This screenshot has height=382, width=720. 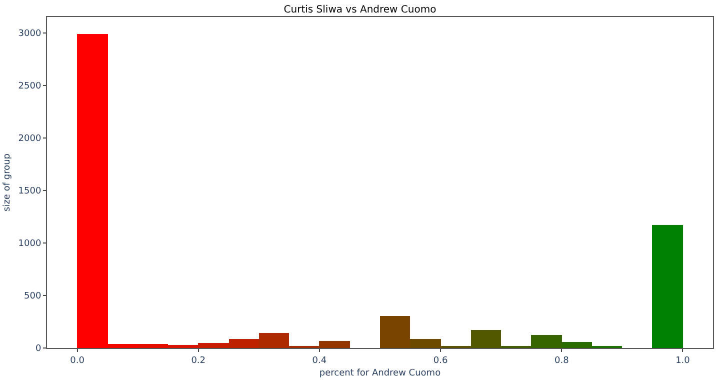 I want to click on y-tick-label: 3000, so click(x=30, y=33).